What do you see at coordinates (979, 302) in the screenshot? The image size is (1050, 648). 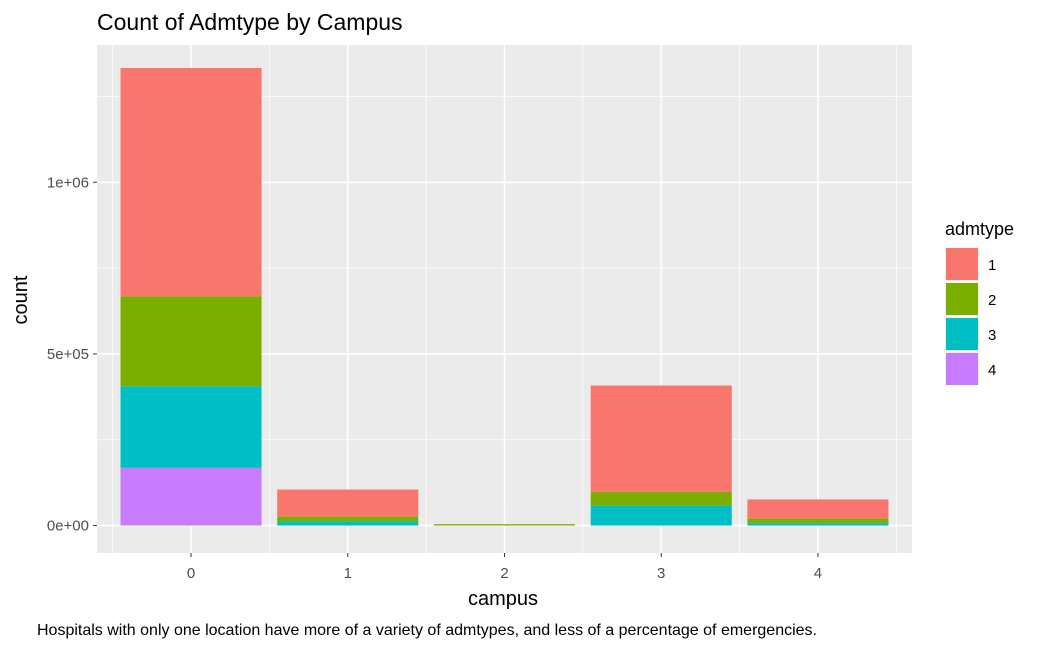 I see `legend: admtype 1 2 3 4` at bounding box center [979, 302].